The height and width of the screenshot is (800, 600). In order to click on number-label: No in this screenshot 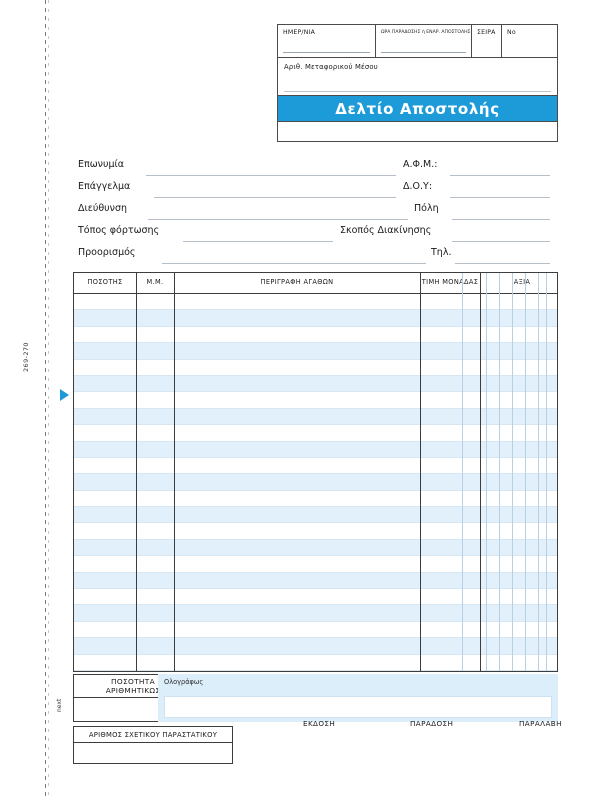, I will do `click(511, 32)`.